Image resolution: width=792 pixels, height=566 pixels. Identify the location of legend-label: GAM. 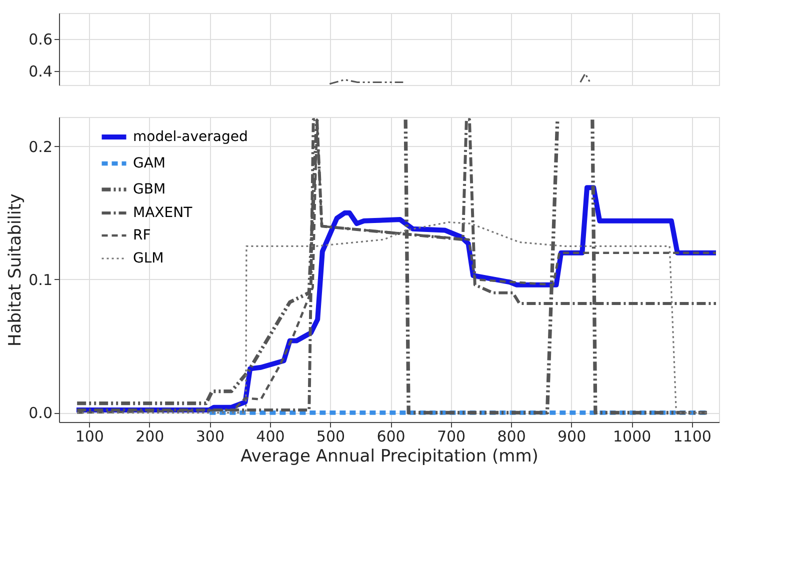
(149, 164).